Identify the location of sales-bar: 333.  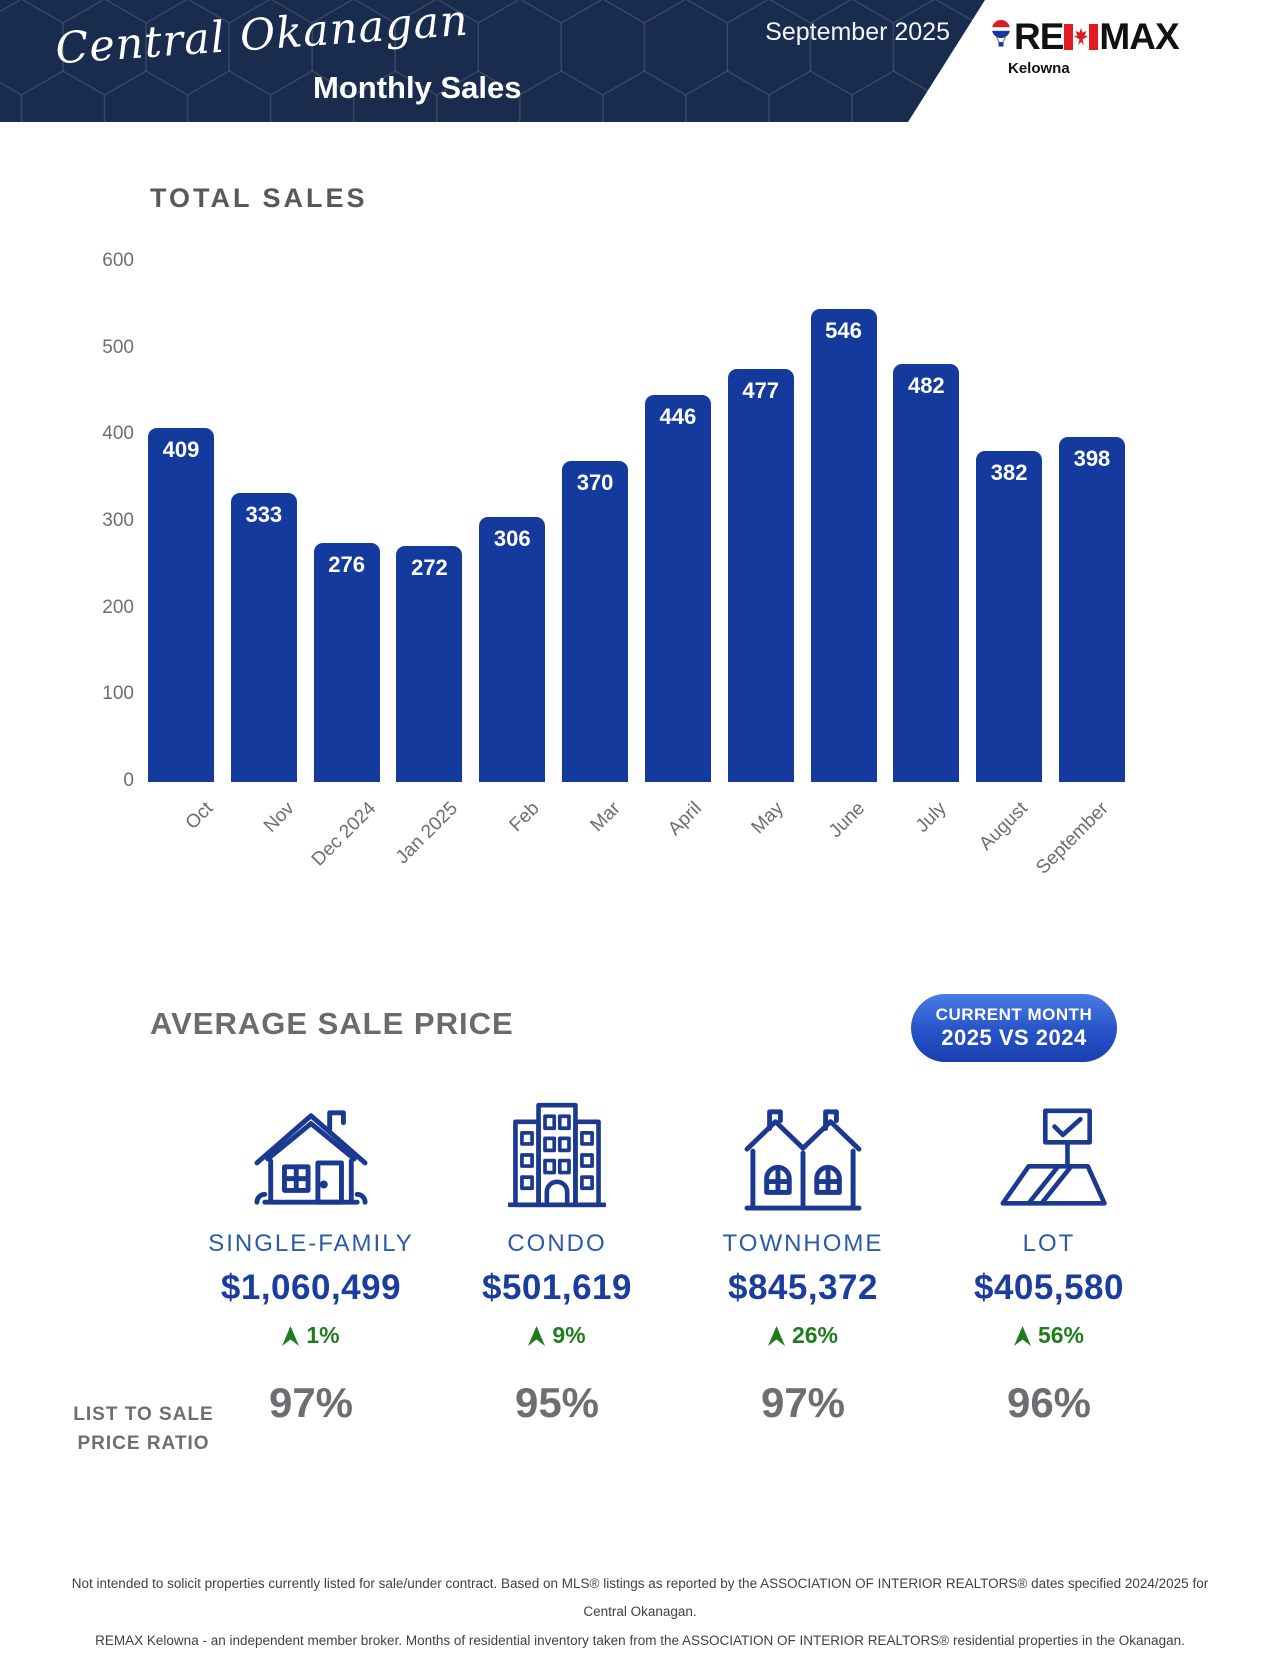
(263, 637).